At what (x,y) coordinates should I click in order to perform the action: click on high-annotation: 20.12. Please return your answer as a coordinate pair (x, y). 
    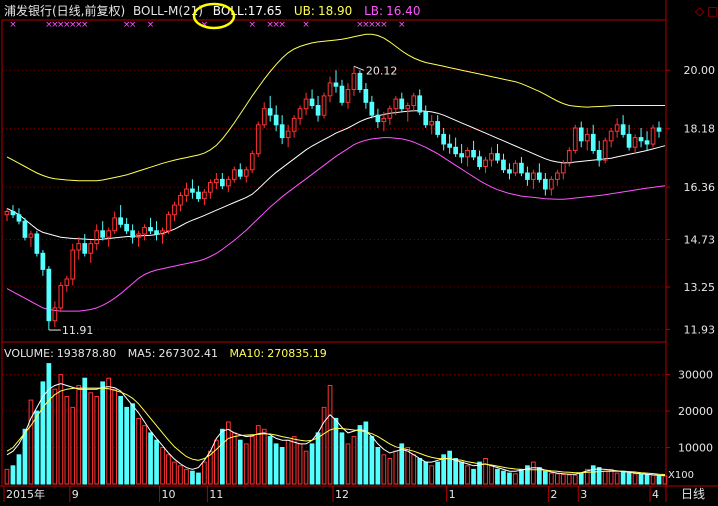
    Looking at the image, I should click on (375, 70).